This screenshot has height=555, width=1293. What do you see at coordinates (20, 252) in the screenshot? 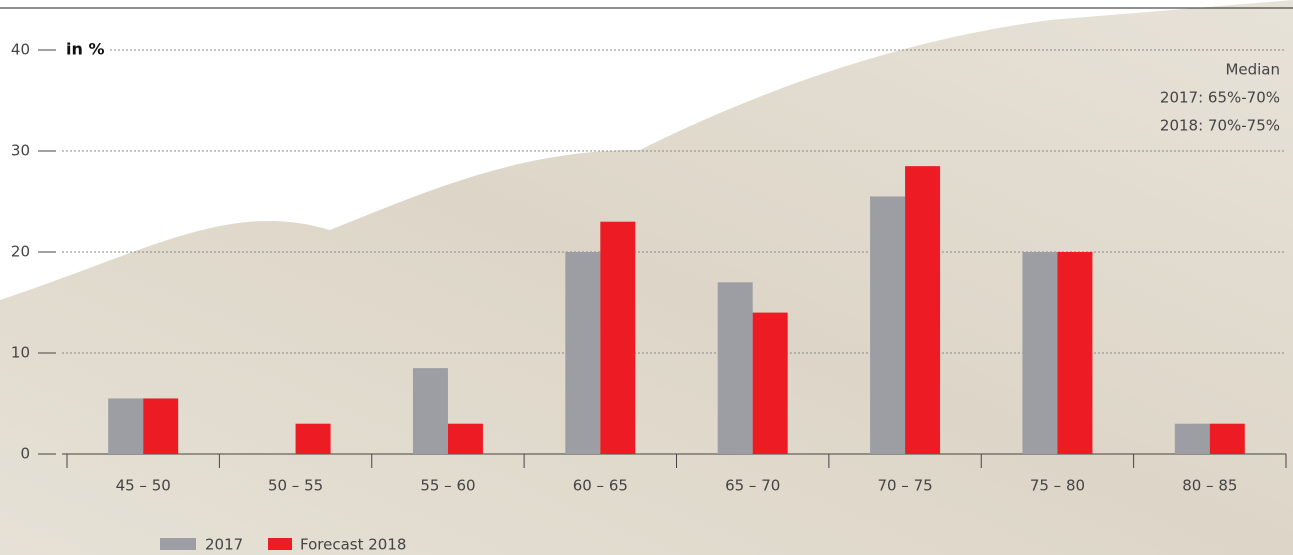
I see `y-tick-label: 20` at bounding box center [20, 252].